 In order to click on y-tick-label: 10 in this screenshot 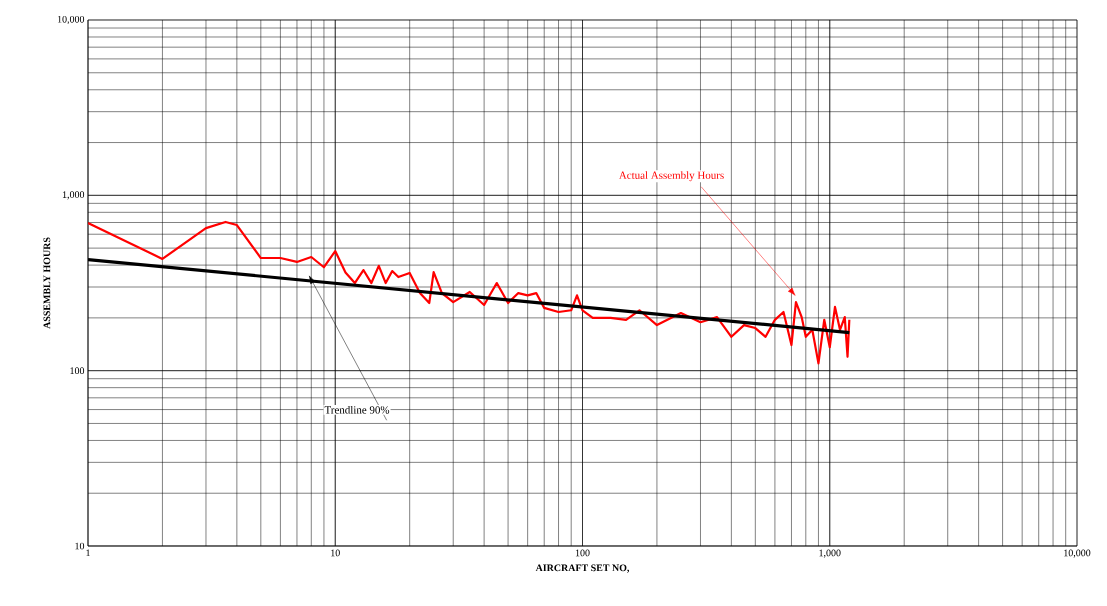, I will do `click(80, 546)`.